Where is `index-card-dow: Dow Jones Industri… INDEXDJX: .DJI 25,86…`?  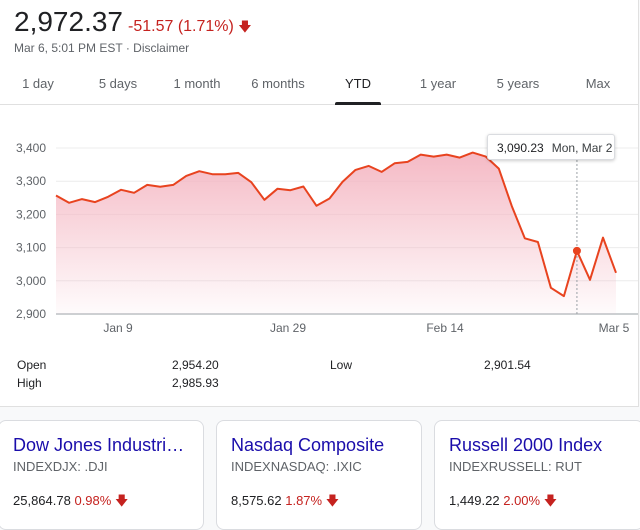
index-card-dow: Dow Jones Industri… INDEXDJX: .DJI 25,86… is located at coordinates (102, 475).